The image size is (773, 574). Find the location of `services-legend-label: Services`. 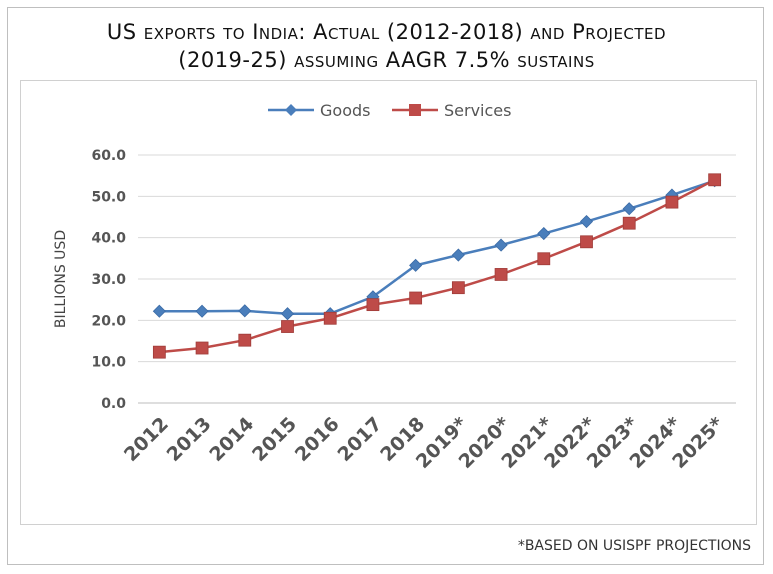

services-legend-label: Services is located at coordinates (477, 110).